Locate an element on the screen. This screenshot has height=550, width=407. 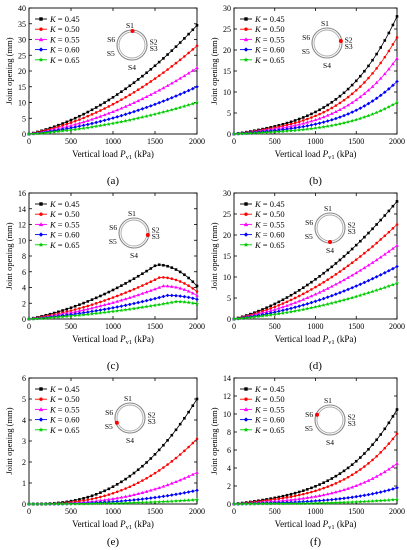
x-tick-label: 1000 is located at coordinates (113, 326).